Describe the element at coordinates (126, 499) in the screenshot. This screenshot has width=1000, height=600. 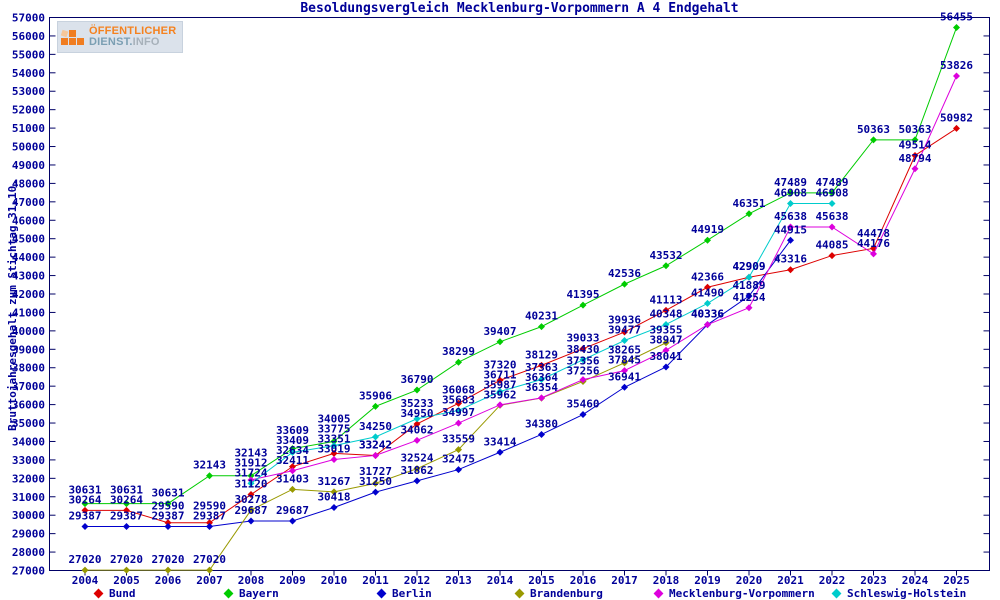
I see `point-label: 30264` at that location.